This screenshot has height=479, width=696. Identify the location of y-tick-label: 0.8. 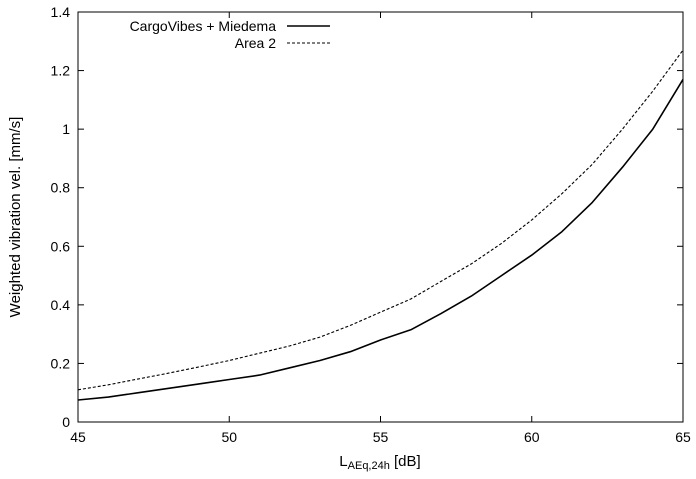
(61, 188).